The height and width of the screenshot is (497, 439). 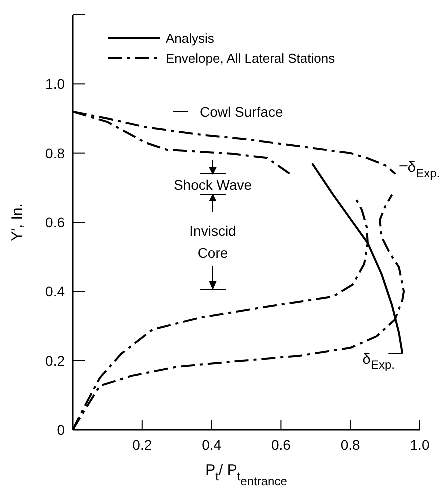 What do you see at coordinates (242, 112) in the screenshot?
I see `annotation: Cowl Surface` at bounding box center [242, 112].